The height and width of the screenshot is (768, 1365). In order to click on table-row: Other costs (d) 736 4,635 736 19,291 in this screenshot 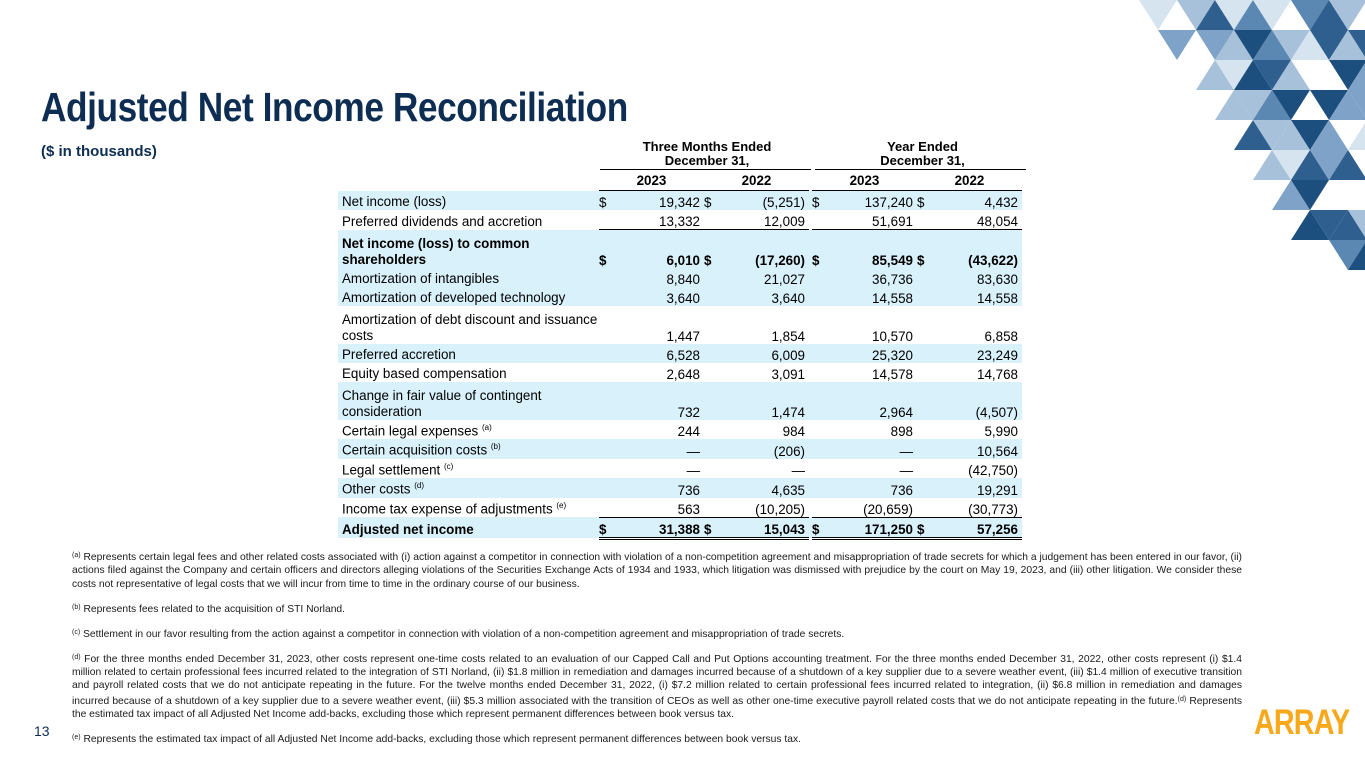, I will do `click(680, 488)`.